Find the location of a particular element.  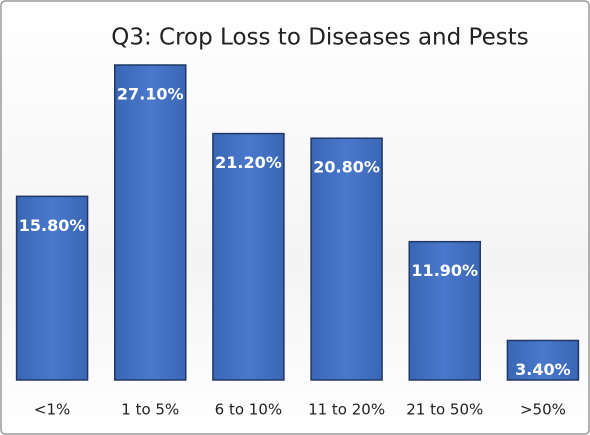

value-label: 20.80% is located at coordinates (346, 167).